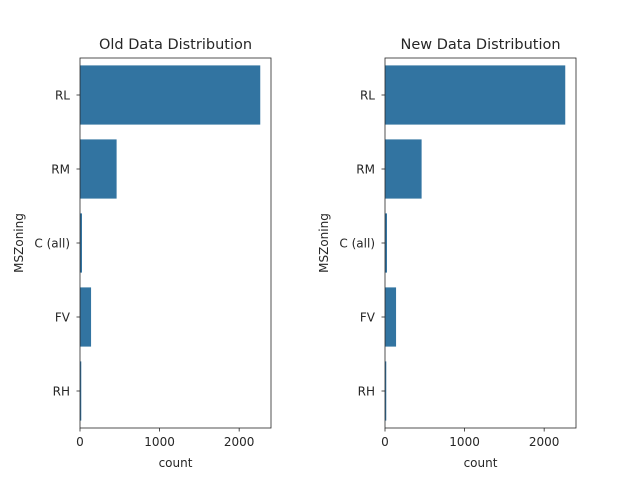  I want to click on y-tick-label-new-2: C (all), so click(357, 244).